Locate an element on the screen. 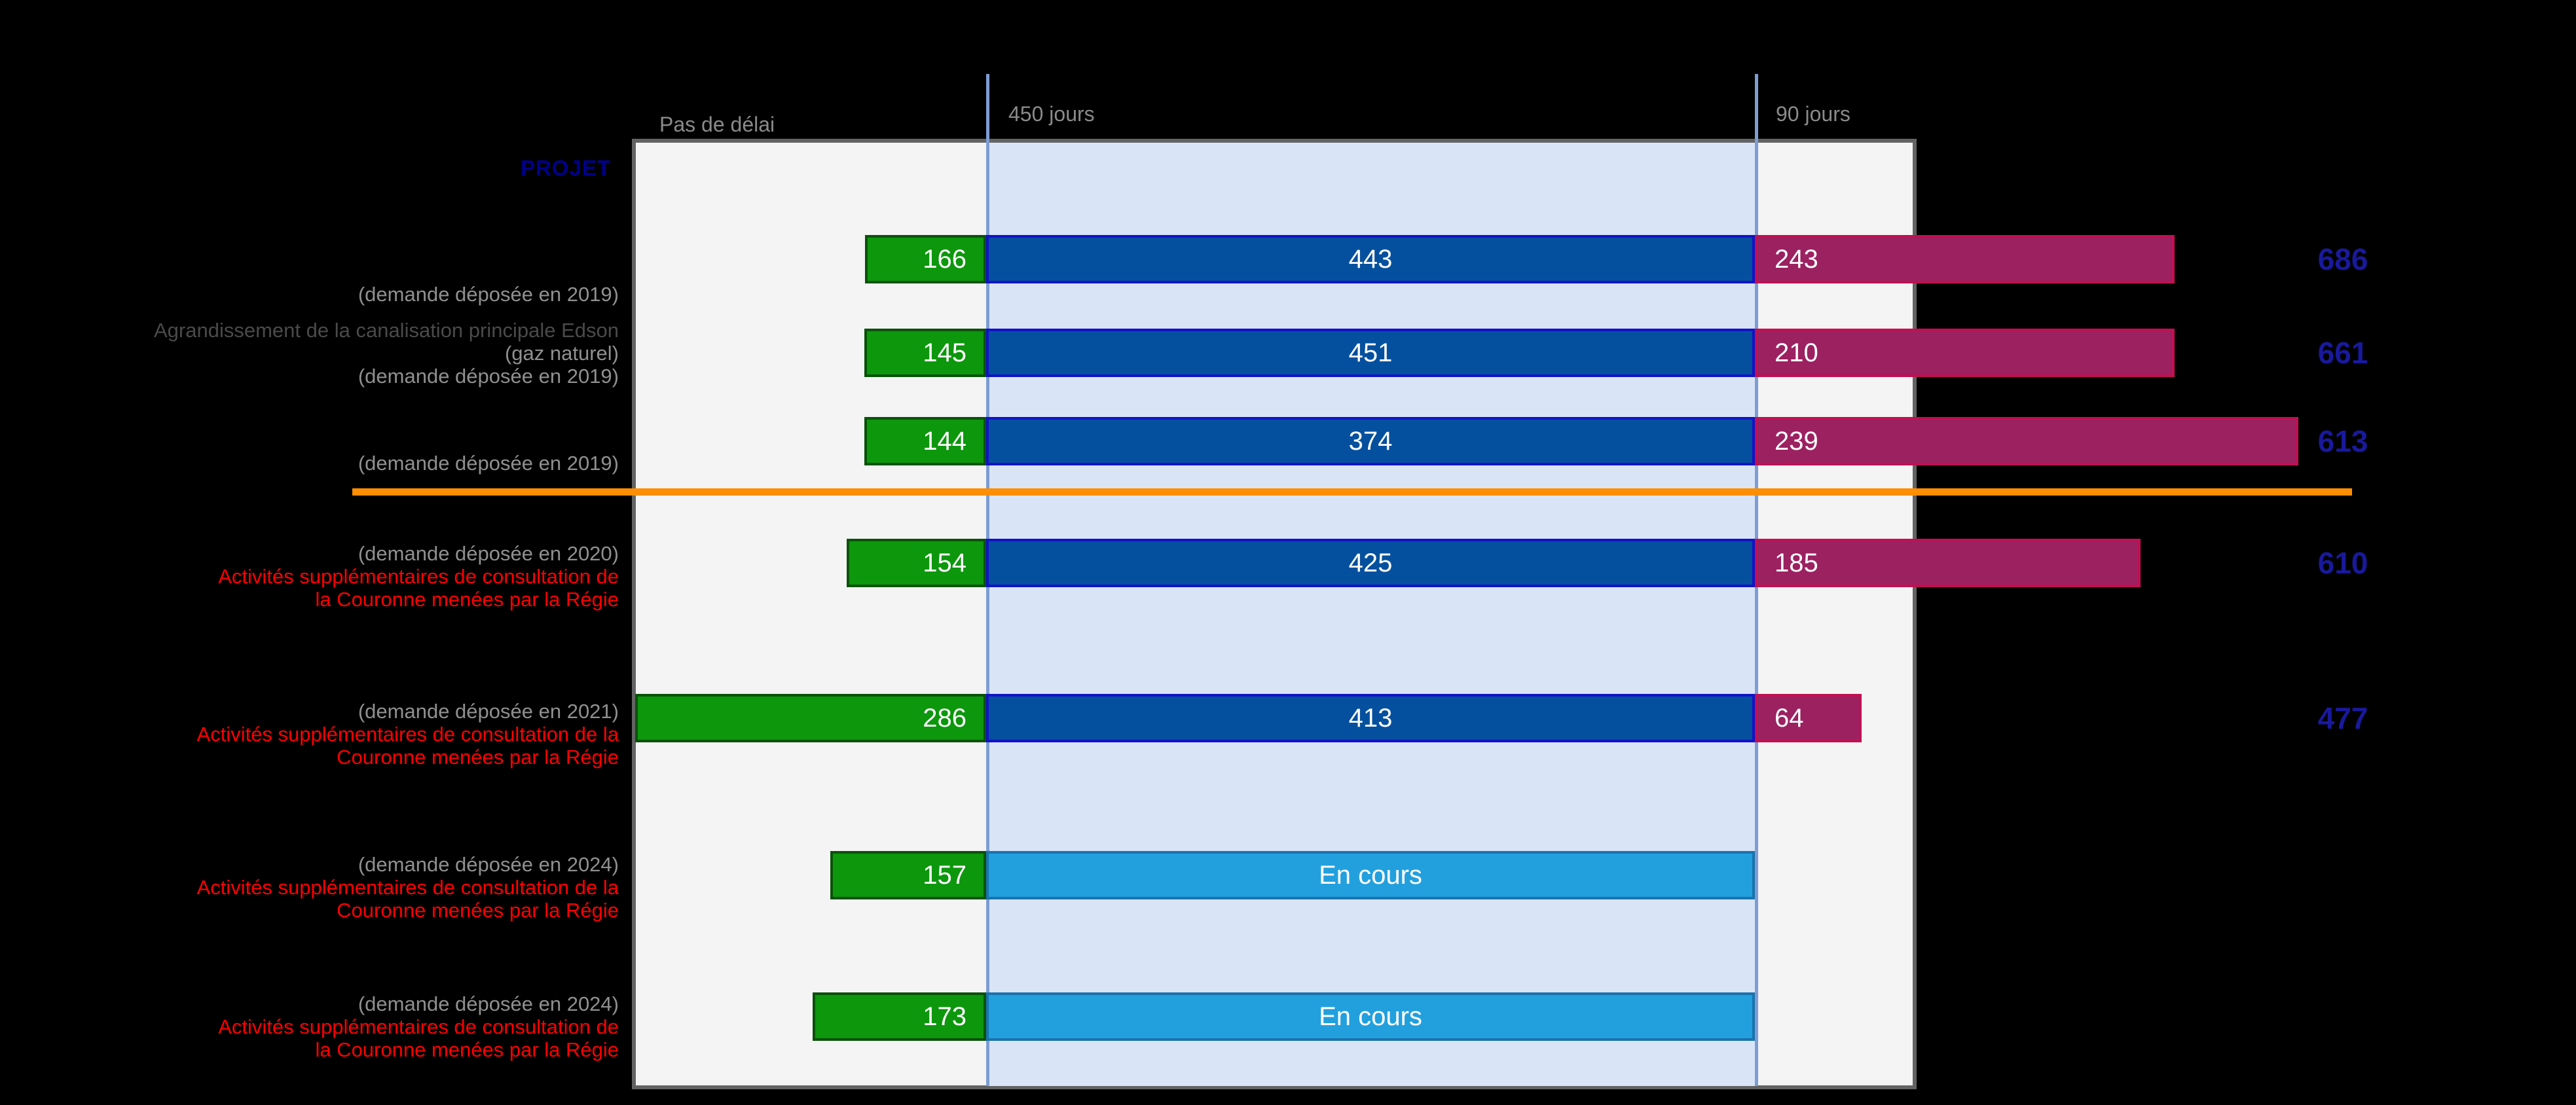  row-label-row6-line1: (demande déposée en 2024) is located at coordinates (488, 864).